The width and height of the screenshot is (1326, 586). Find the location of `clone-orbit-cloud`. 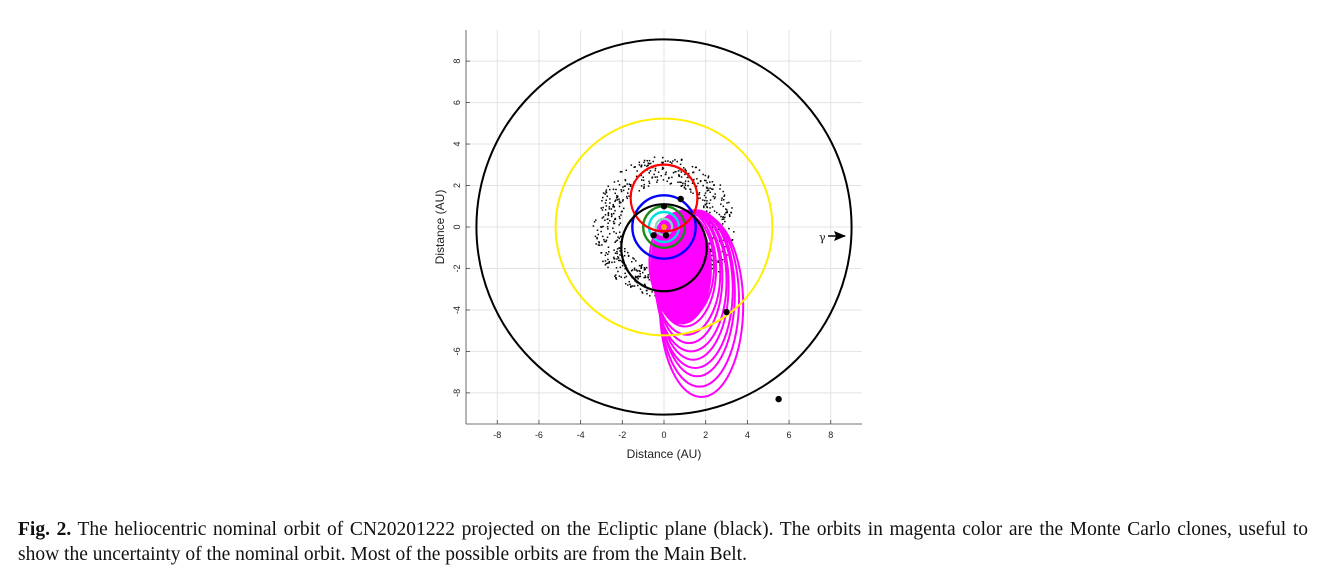

clone-orbit-cloud is located at coordinates (681, 268).